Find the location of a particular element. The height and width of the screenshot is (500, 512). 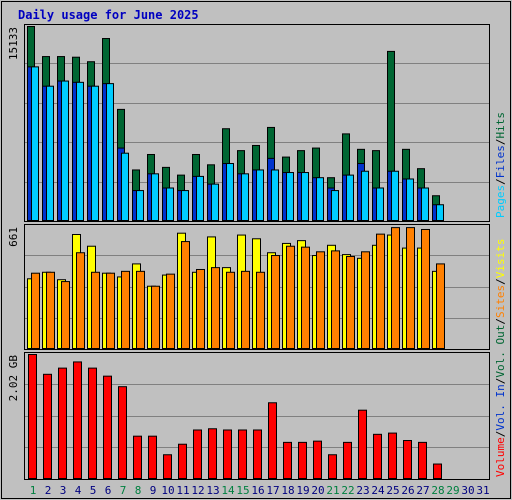

legend-item-volout: Vol. Out is located at coordinates (500, 351).